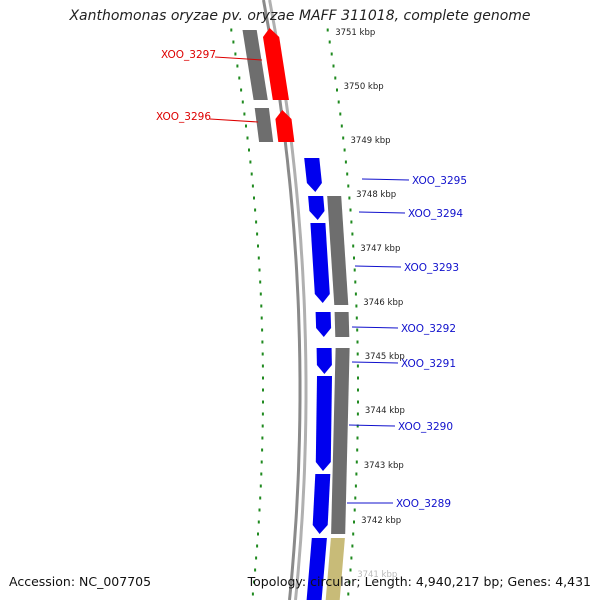  What do you see at coordinates (428, 329) in the screenshot?
I see `gene-label-xoo_3292: XOO_3292` at bounding box center [428, 329].